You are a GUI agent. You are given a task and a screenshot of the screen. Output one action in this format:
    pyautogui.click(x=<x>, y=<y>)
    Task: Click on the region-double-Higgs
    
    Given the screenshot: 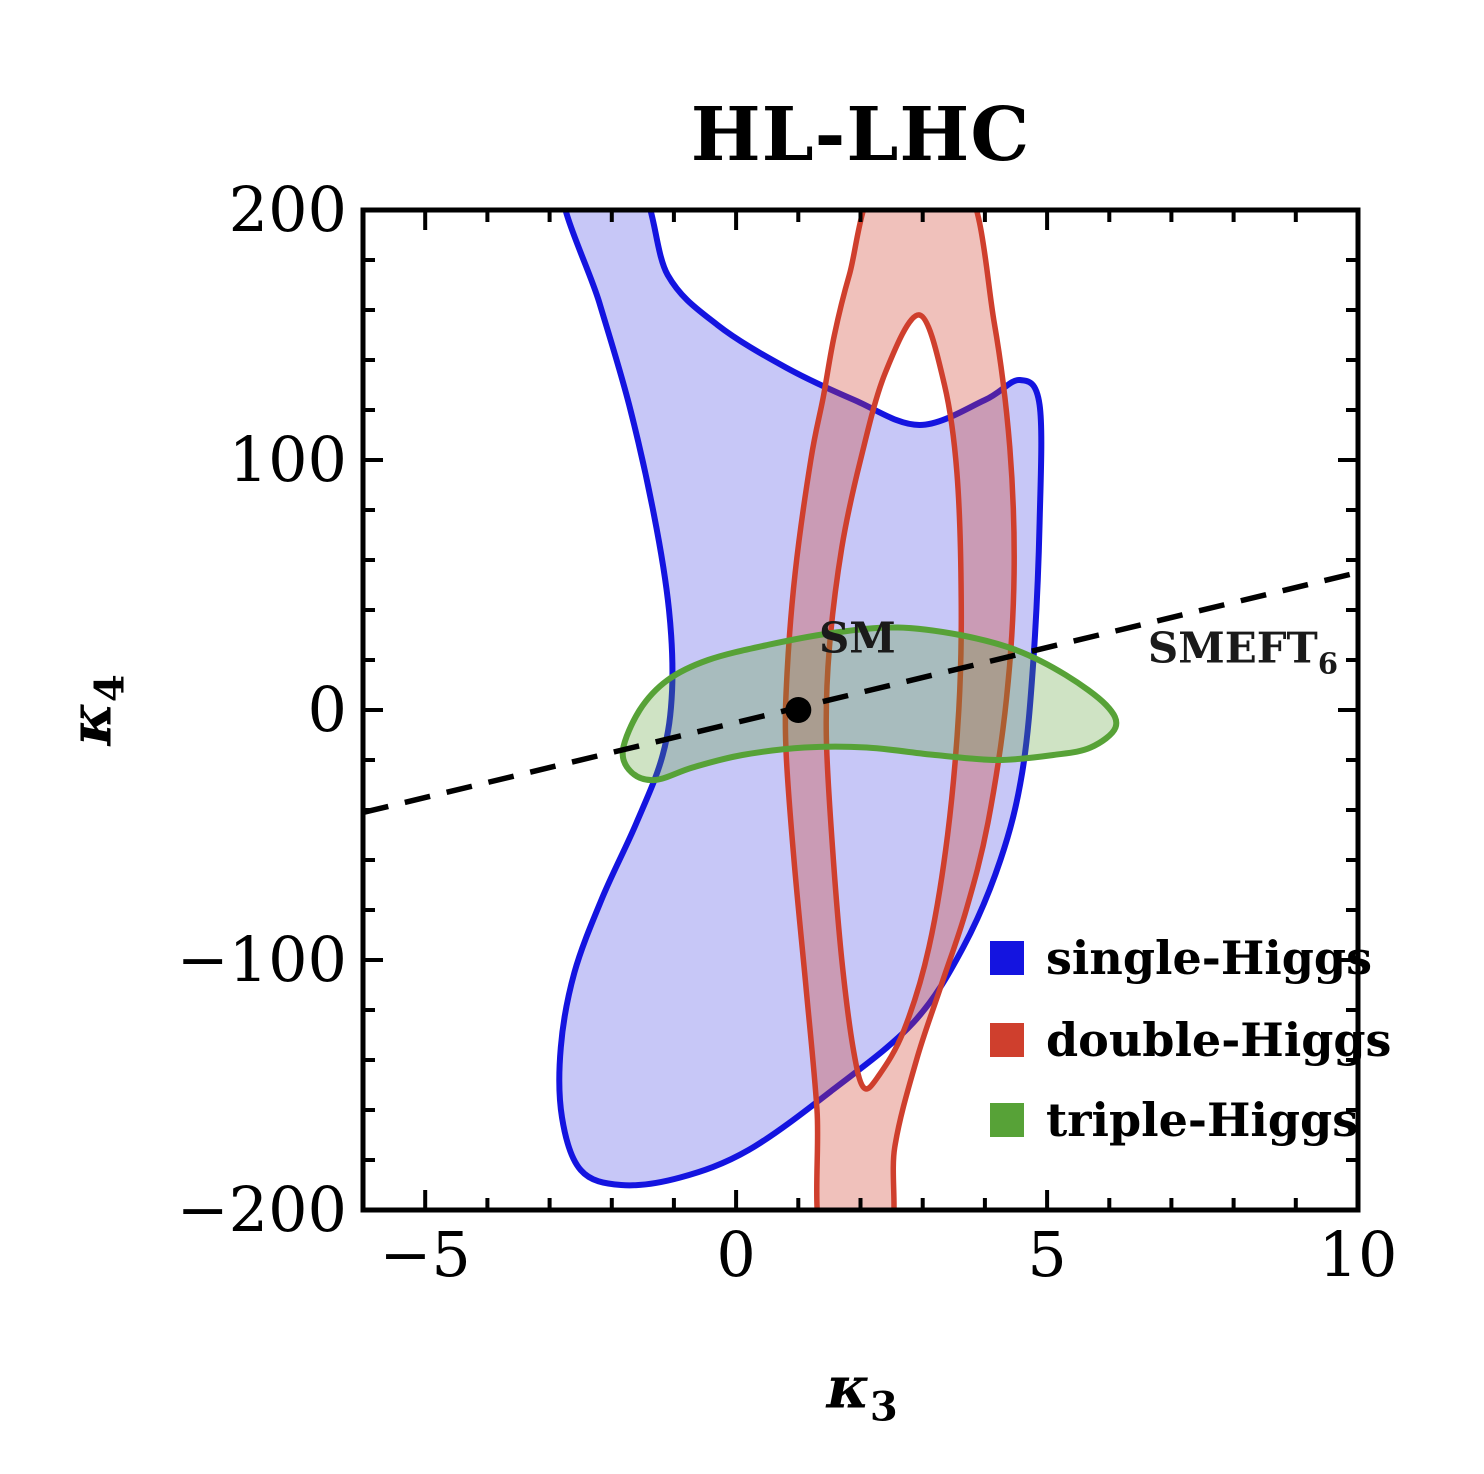 What is the action you would take?
    pyautogui.click(x=899, y=710)
    